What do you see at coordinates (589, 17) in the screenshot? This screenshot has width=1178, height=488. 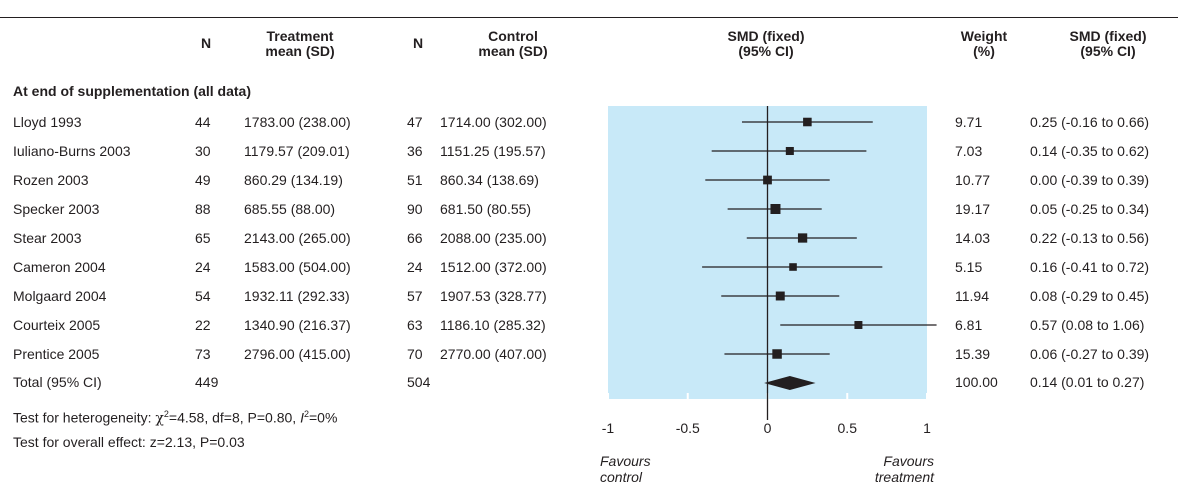 I see `top-rule` at bounding box center [589, 17].